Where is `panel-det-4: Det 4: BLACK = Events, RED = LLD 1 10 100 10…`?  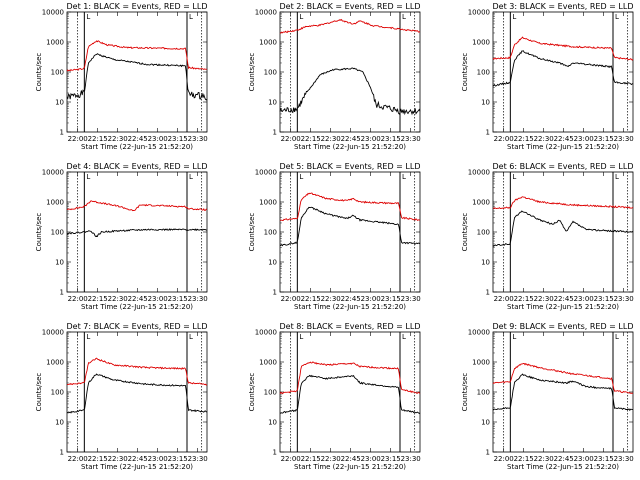
panel-det-4: Det 4: BLACK = Events, RED = LLD 1 10 100 10… is located at coordinates (121, 236).